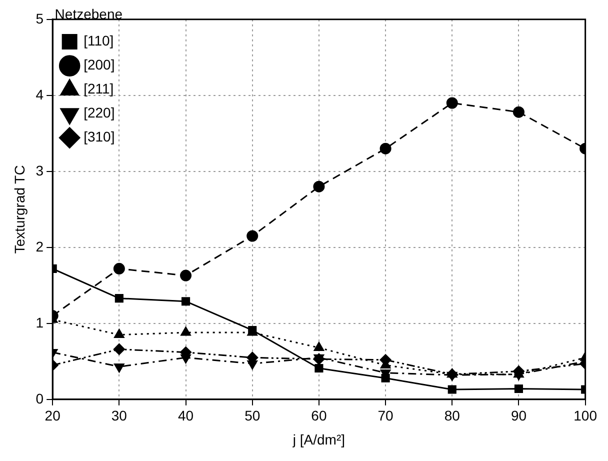  I want to click on y-tick-label: 2, so click(40, 246).